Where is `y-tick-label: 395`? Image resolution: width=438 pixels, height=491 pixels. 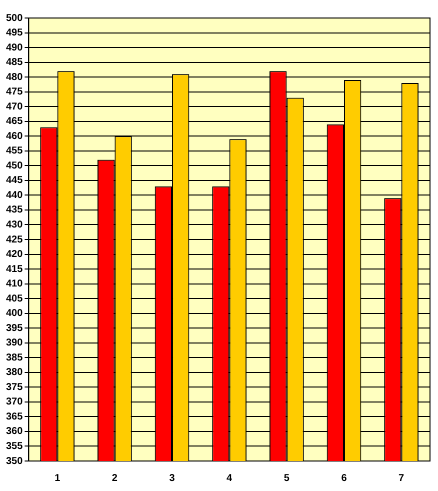 y-tick-label: 395 is located at coordinates (15, 328).